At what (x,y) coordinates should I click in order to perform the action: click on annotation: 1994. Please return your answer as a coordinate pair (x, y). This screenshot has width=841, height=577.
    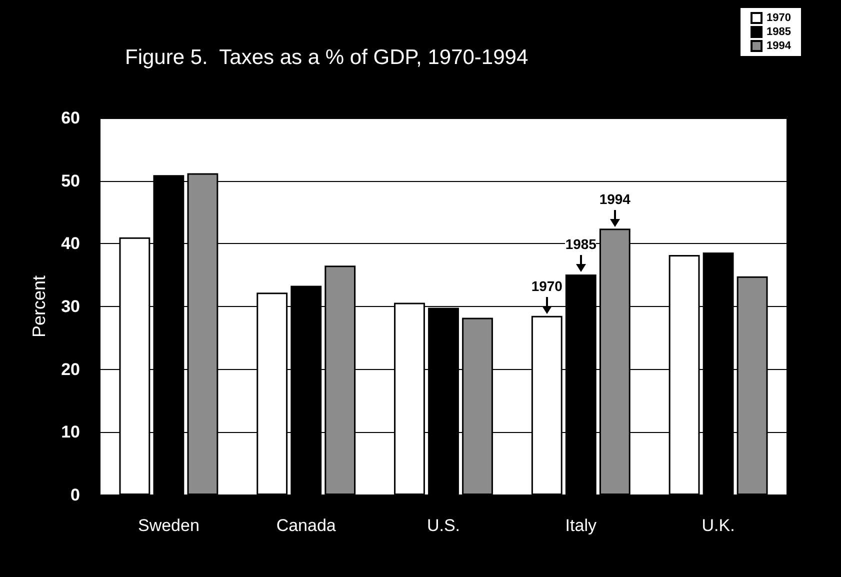
    Looking at the image, I should click on (614, 198).